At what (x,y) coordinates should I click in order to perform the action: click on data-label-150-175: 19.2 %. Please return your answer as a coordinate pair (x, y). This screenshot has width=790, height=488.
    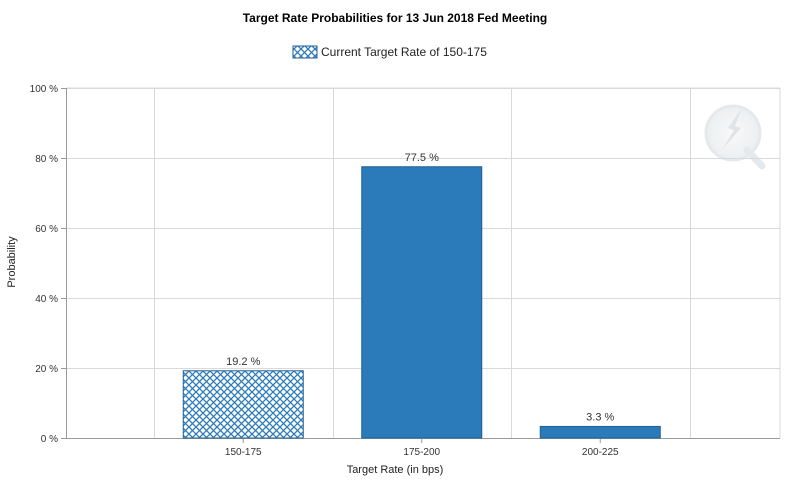
    Looking at the image, I should click on (243, 362).